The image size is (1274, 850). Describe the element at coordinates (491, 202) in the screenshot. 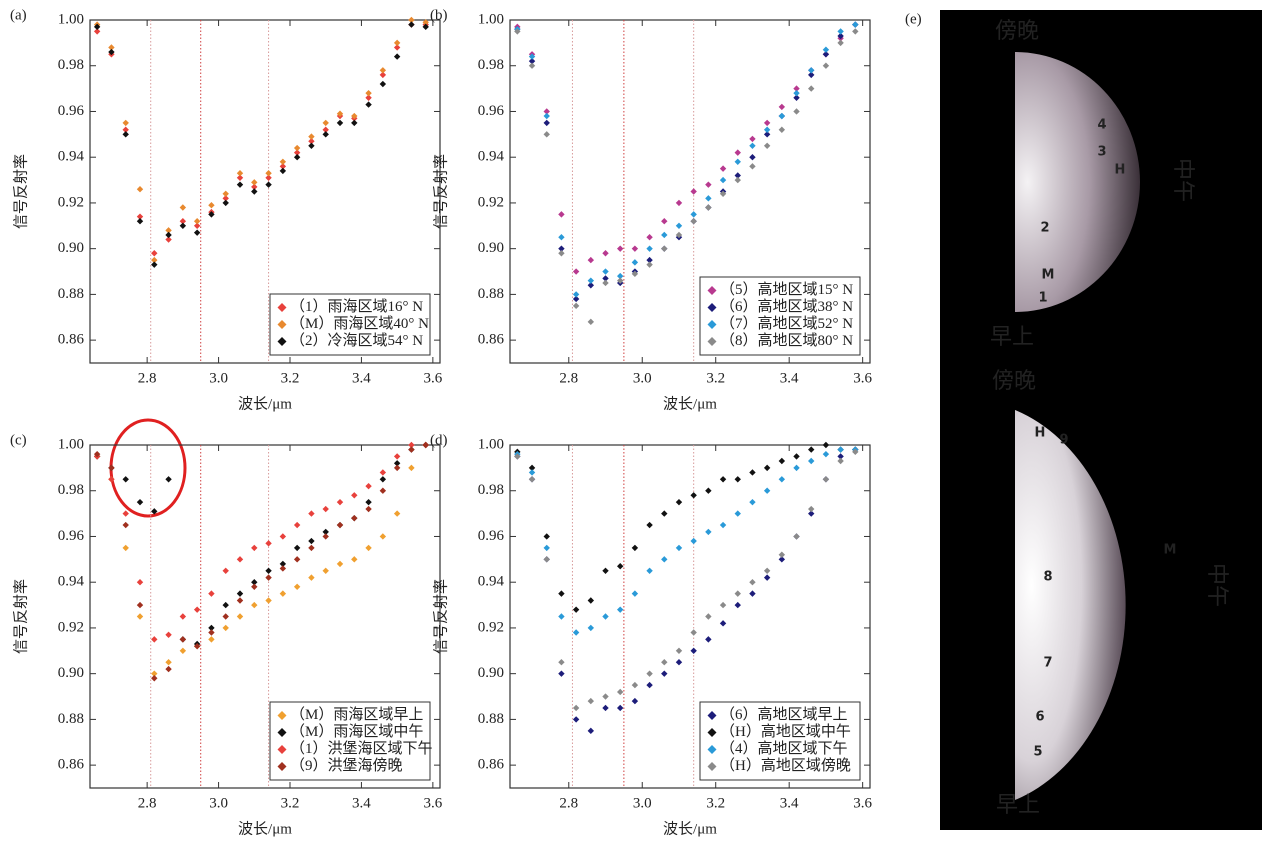

I see `y-tick-label: 0.92` at that location.